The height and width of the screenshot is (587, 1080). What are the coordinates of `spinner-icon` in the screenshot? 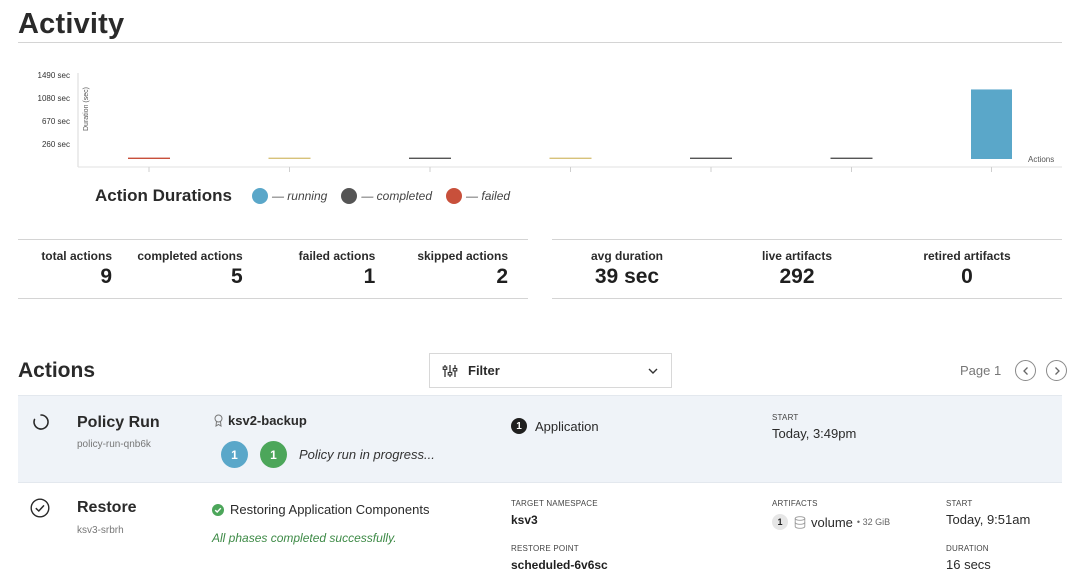 It's located at (41, 422).